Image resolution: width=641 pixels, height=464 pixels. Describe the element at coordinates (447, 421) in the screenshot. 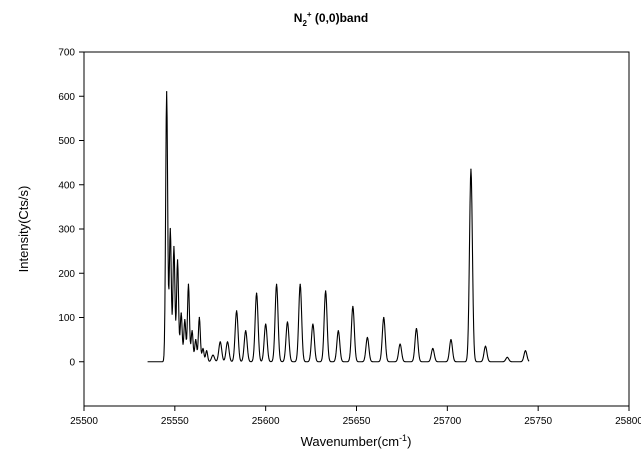

I see `x-tick-label-4: 25700` at that location.